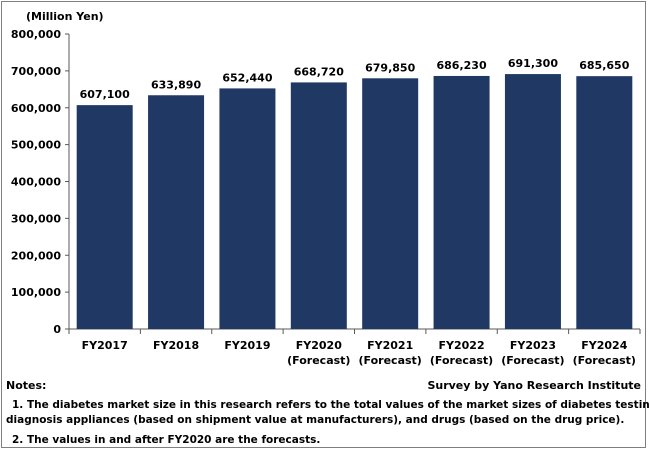  Describe the element at coordinates (36, 34) in the screenshot. I see `y-tick-label: 800,000` at that location.